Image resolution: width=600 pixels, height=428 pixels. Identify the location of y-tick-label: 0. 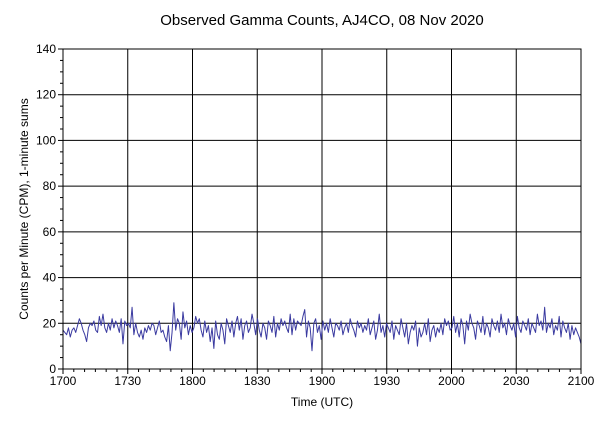
(52, 369).